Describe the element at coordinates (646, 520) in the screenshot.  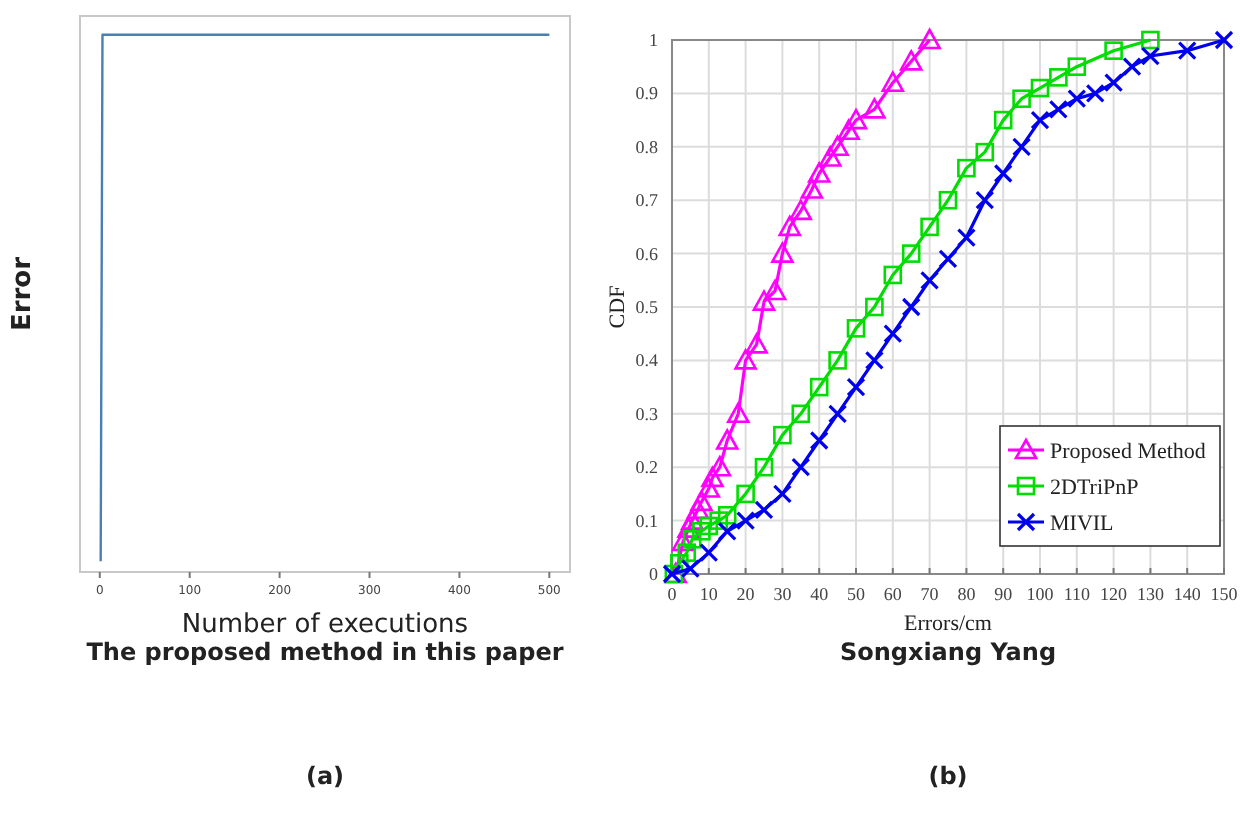
I see `y-tick-label: 0.1` at that location.